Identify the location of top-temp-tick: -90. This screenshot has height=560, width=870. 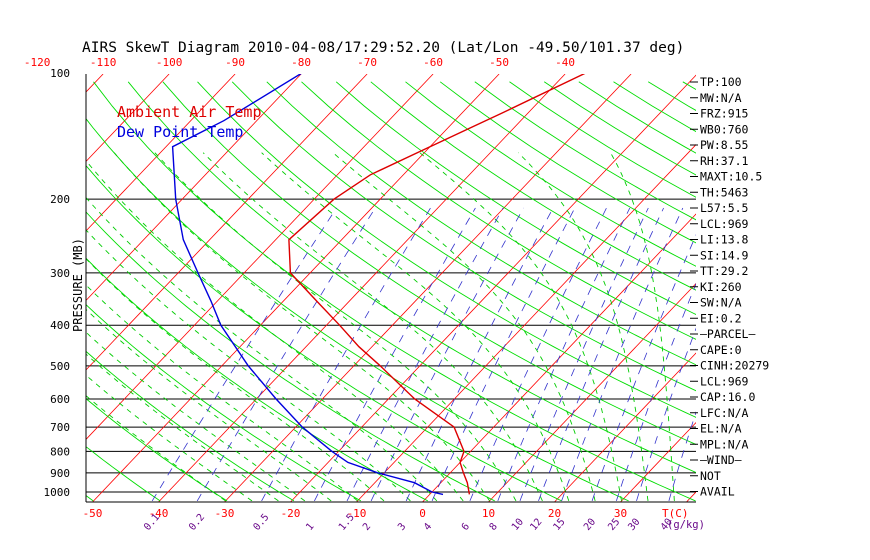
(235, 62).